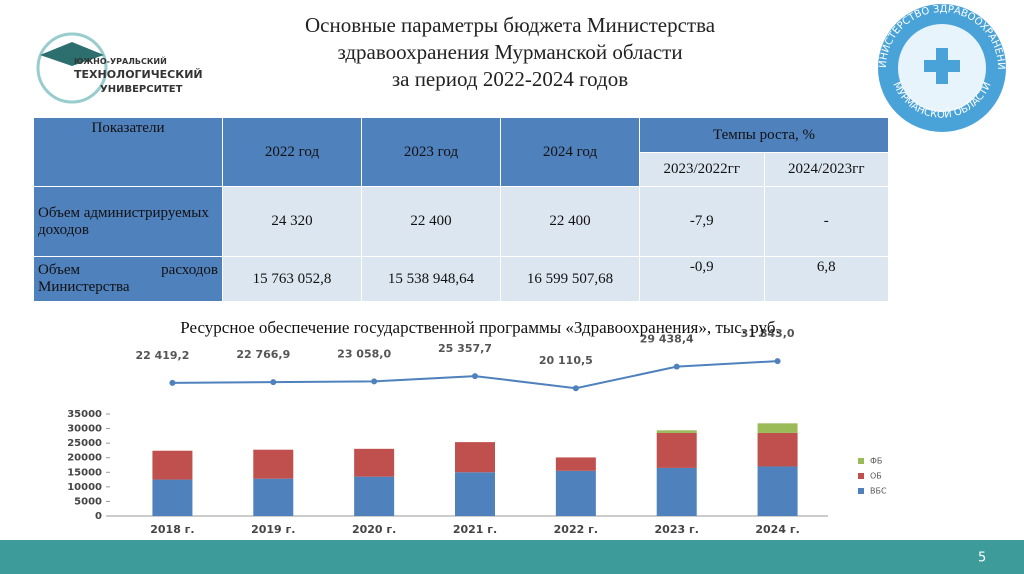  I want to click on y-tick-label: 5000, so click(88, 501).